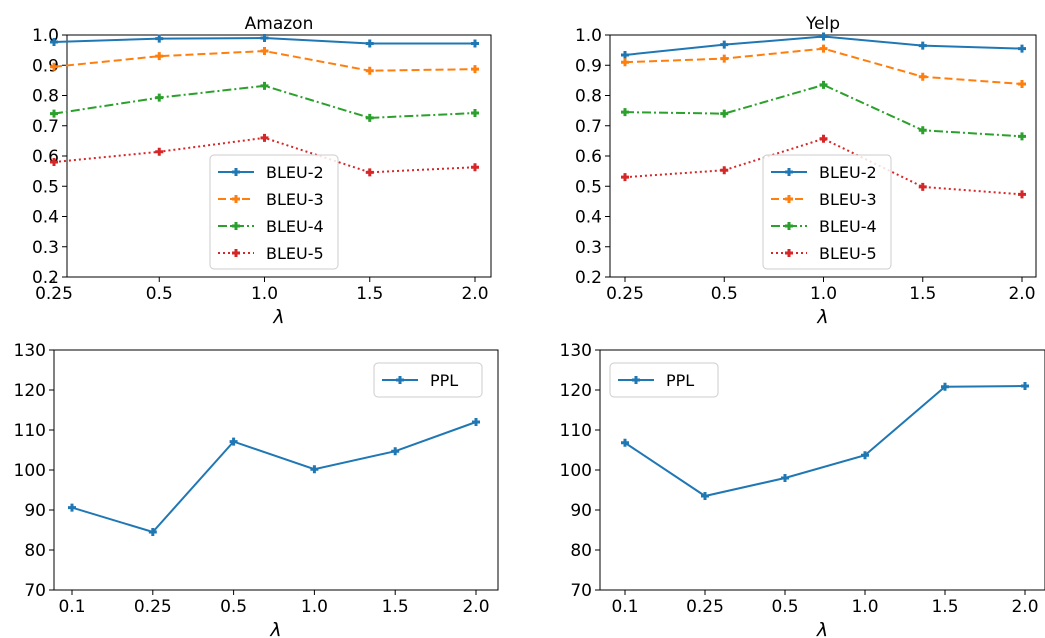 The width and height of the screenshot is (1045, 638). Describe the element at coordinates (30, 431) in the screenshot. I see `y-tick-label: 110` at that location.